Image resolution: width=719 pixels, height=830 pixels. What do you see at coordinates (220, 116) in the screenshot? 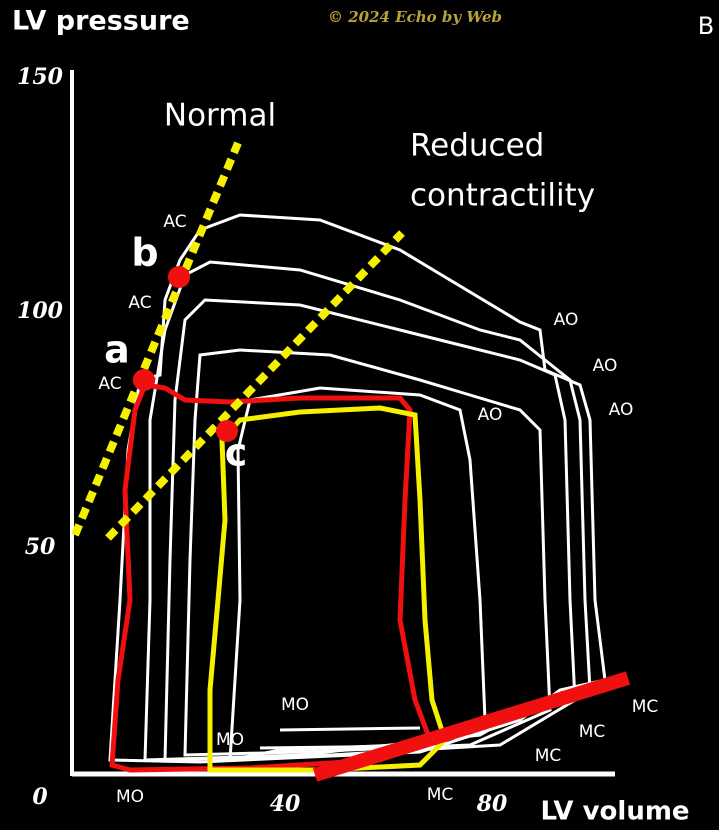
I see `normal-label: Normal` at bounding box center [220, 116].